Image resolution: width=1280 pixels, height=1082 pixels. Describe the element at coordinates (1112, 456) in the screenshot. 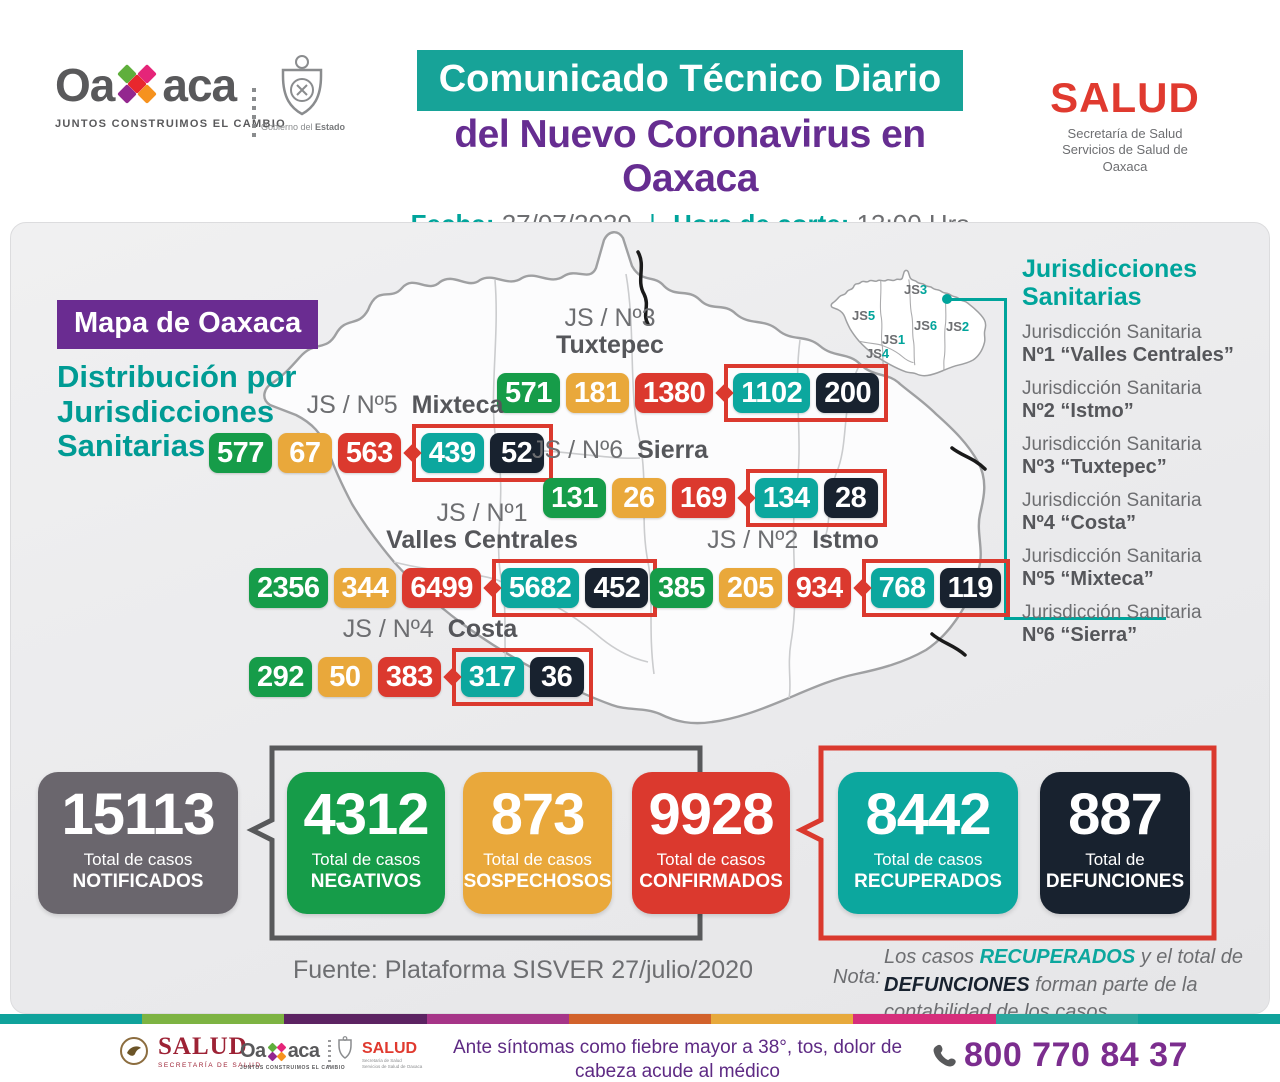

I see `list-item: Jurisdicción Sanitaria Nº3 “Tuxtepec”` at that location.